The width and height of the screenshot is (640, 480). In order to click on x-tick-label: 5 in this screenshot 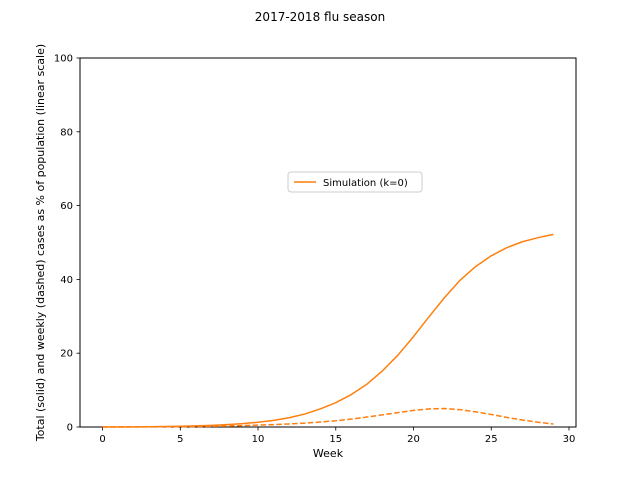, I will do `click(180, 439)`.